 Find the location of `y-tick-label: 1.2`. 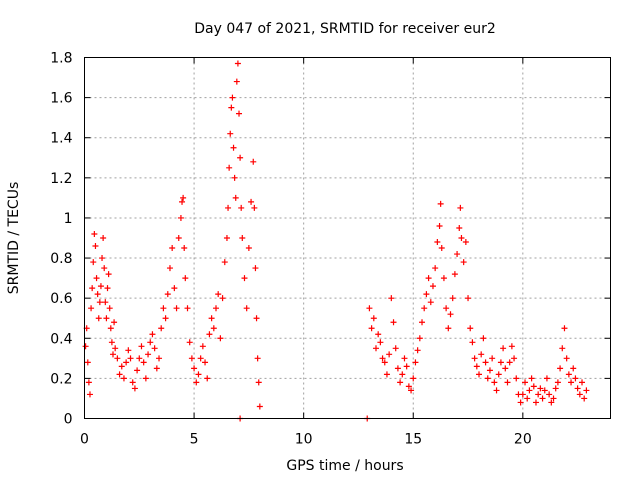

y-tick-label: 1.2 is located at coordinates (61, 179).